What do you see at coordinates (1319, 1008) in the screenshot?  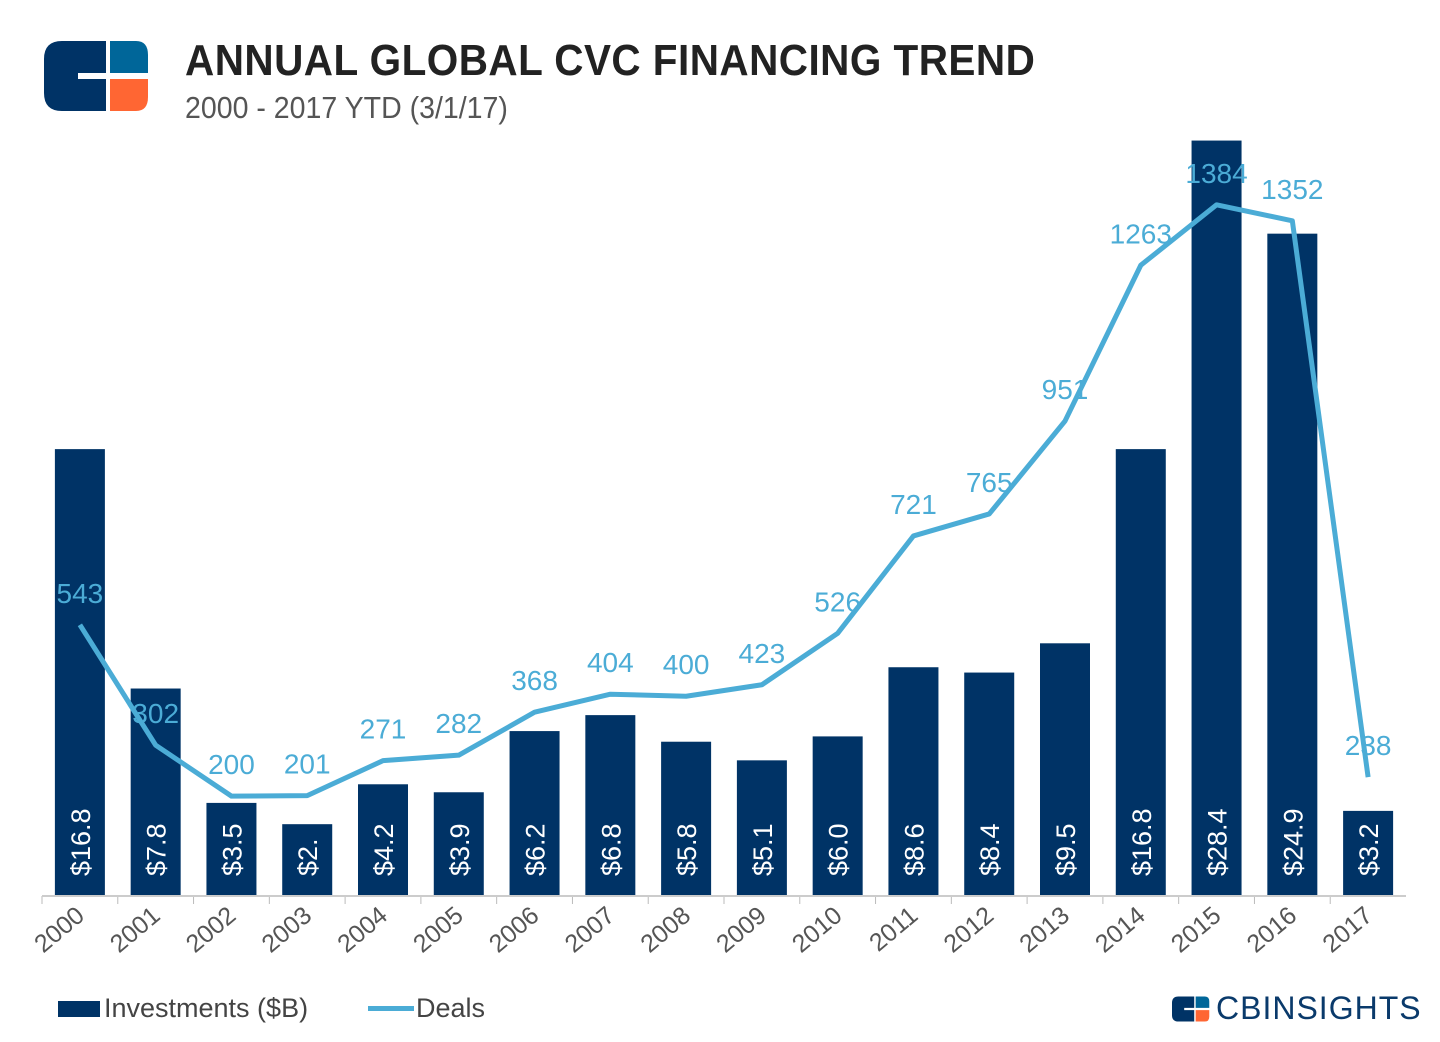 I see `brand-text: CBINSIGHTS` at bounding box center [1319, 1008].